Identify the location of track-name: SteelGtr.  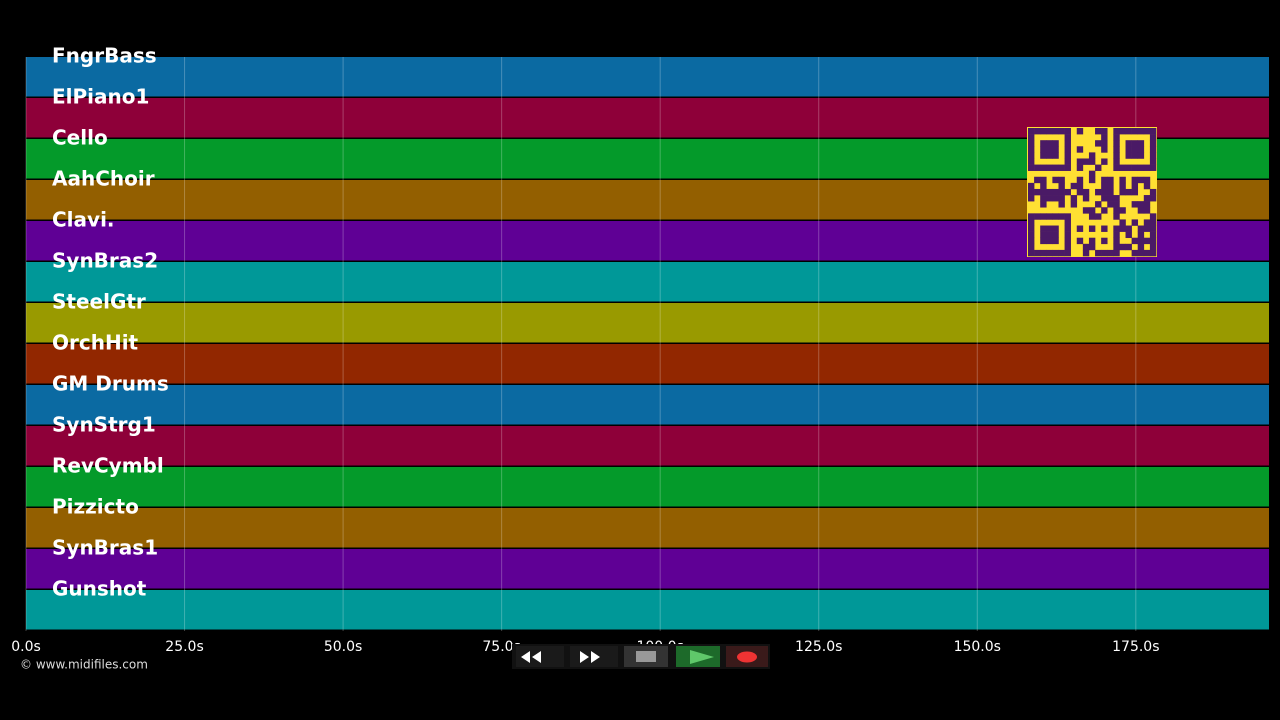
(99, 302).